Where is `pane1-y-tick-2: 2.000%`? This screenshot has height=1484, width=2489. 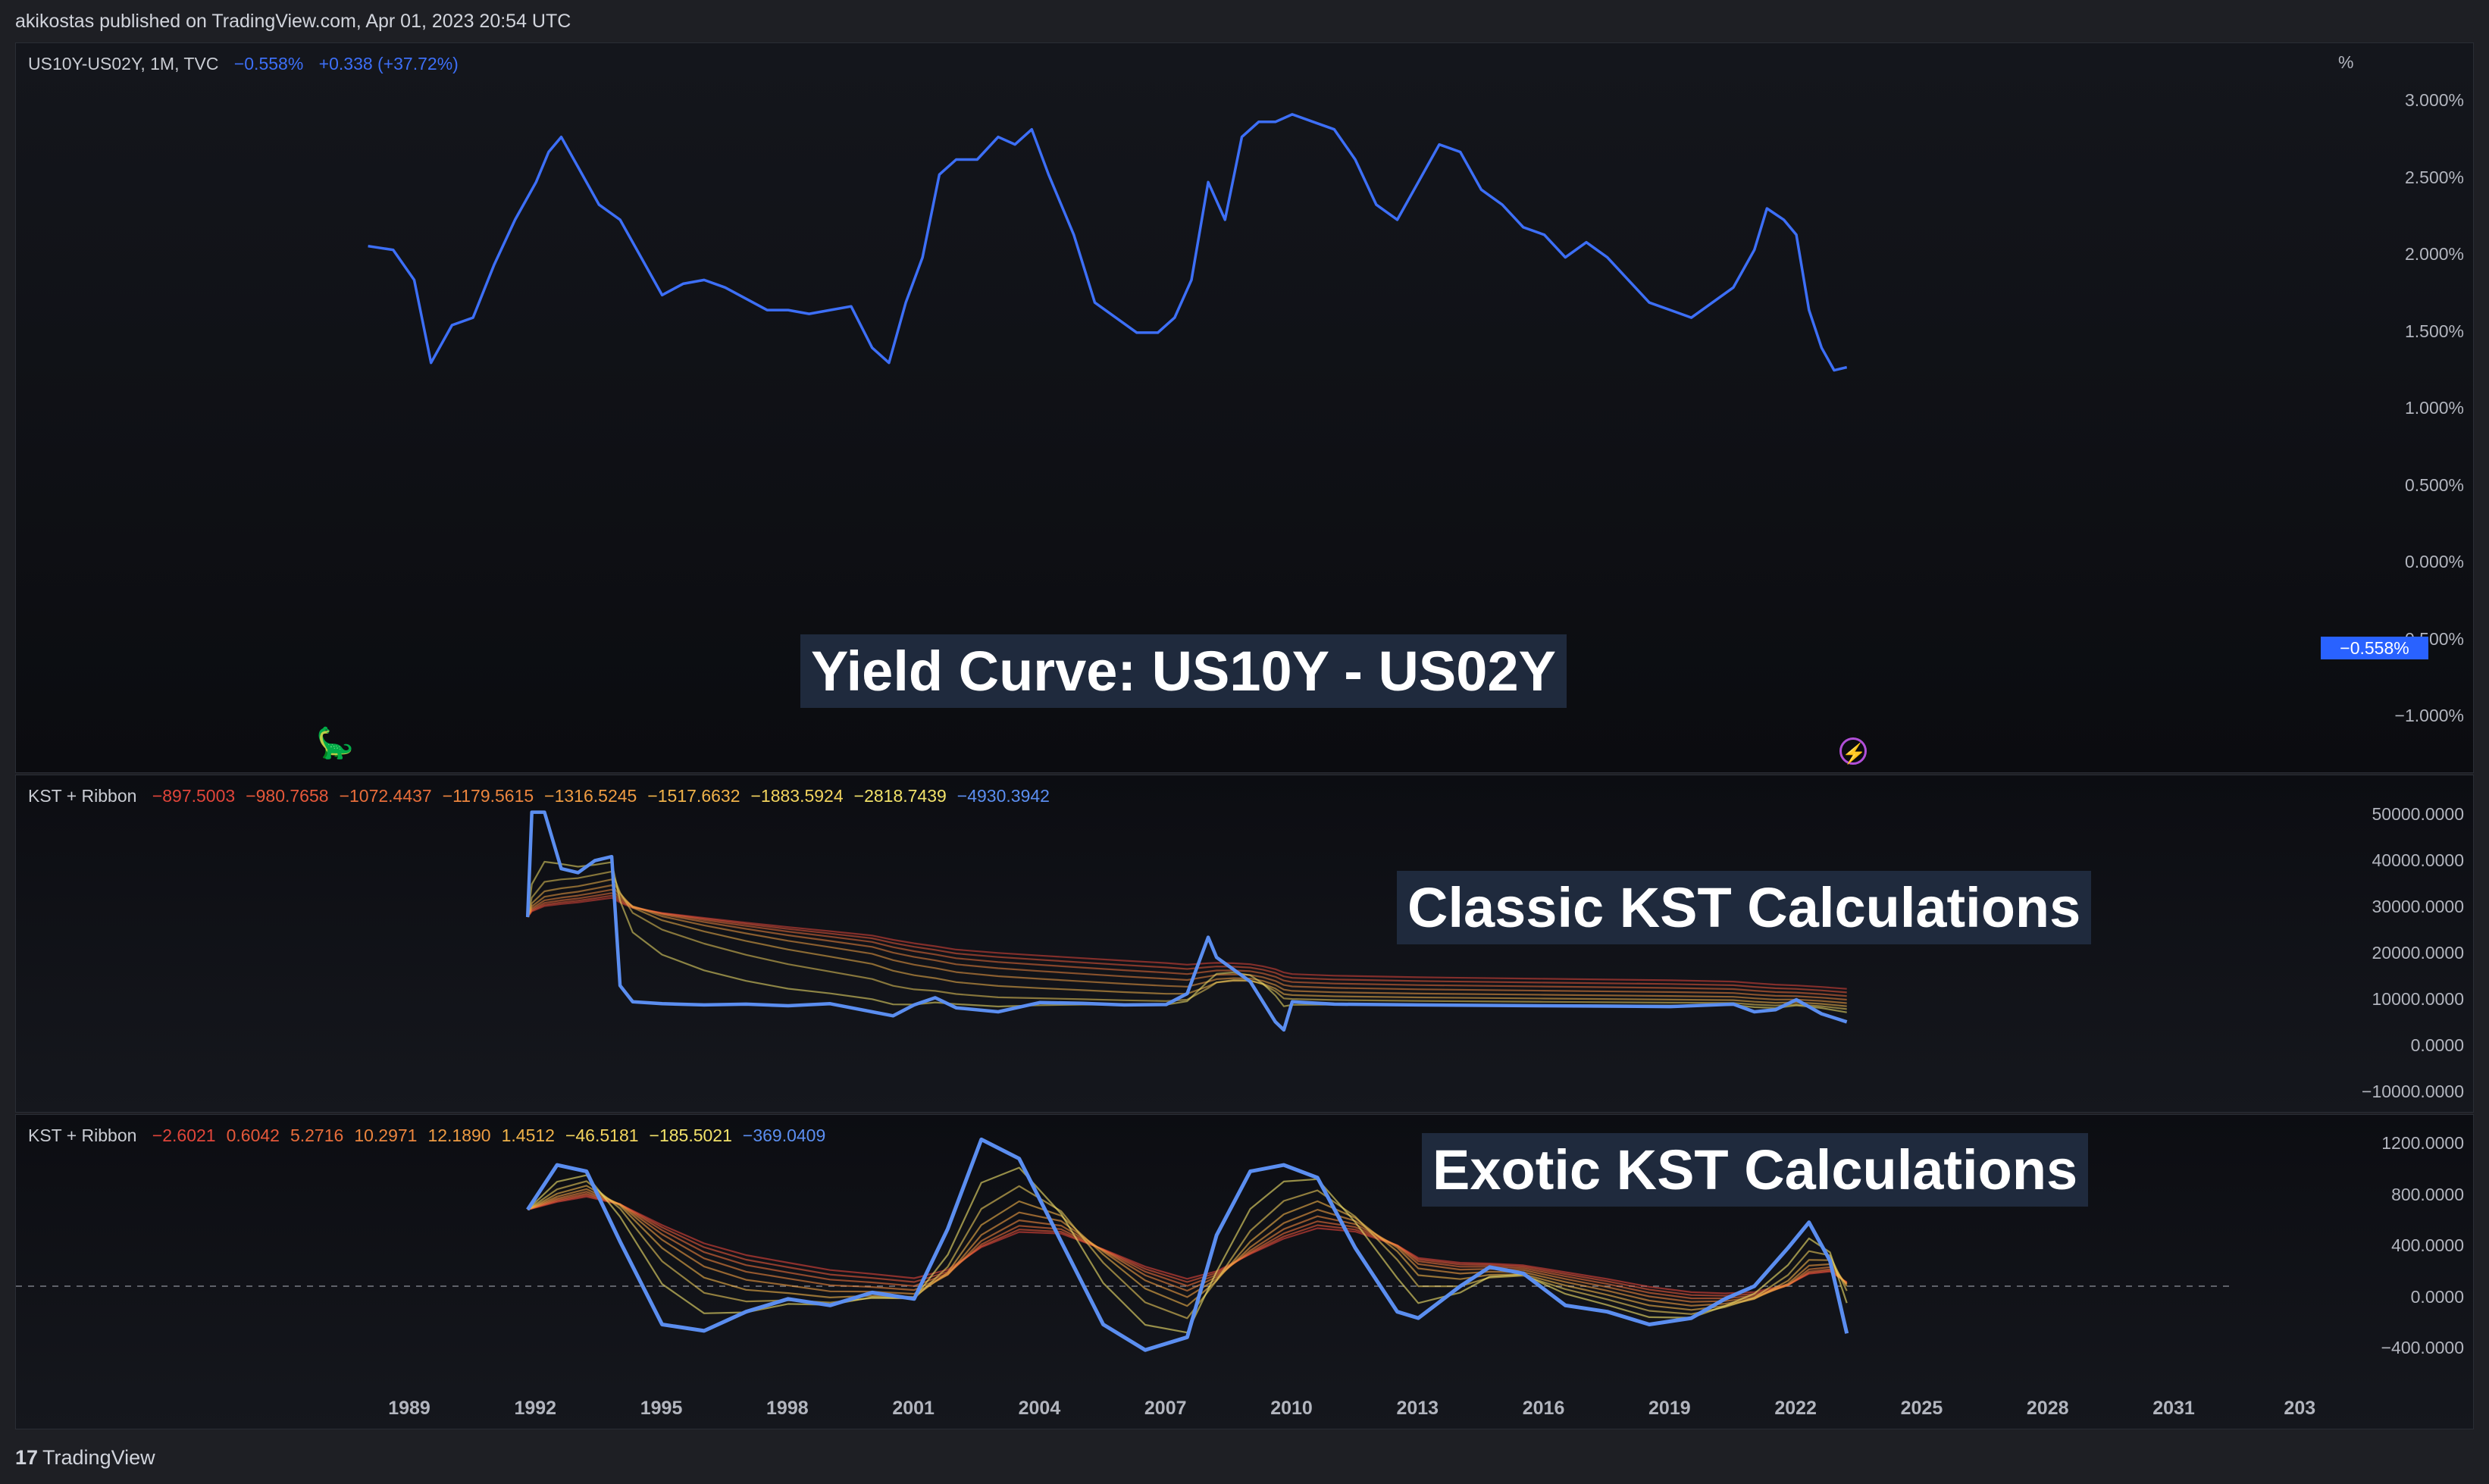
pane1-y-tick-2: 2.000% is located at coordinates (2434, 254).